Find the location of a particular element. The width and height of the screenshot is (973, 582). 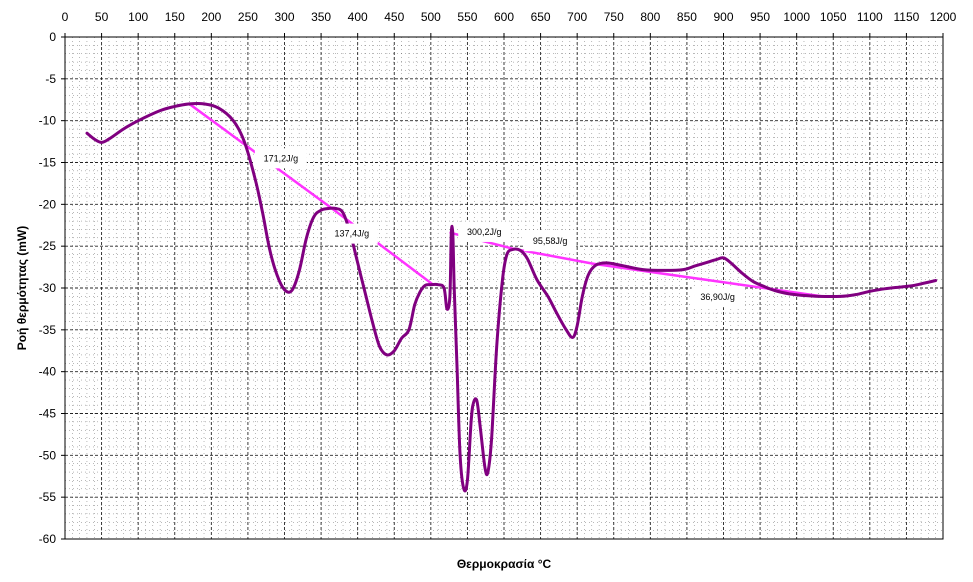

x-tick-label: 750 is located at coordinates (614, 17).